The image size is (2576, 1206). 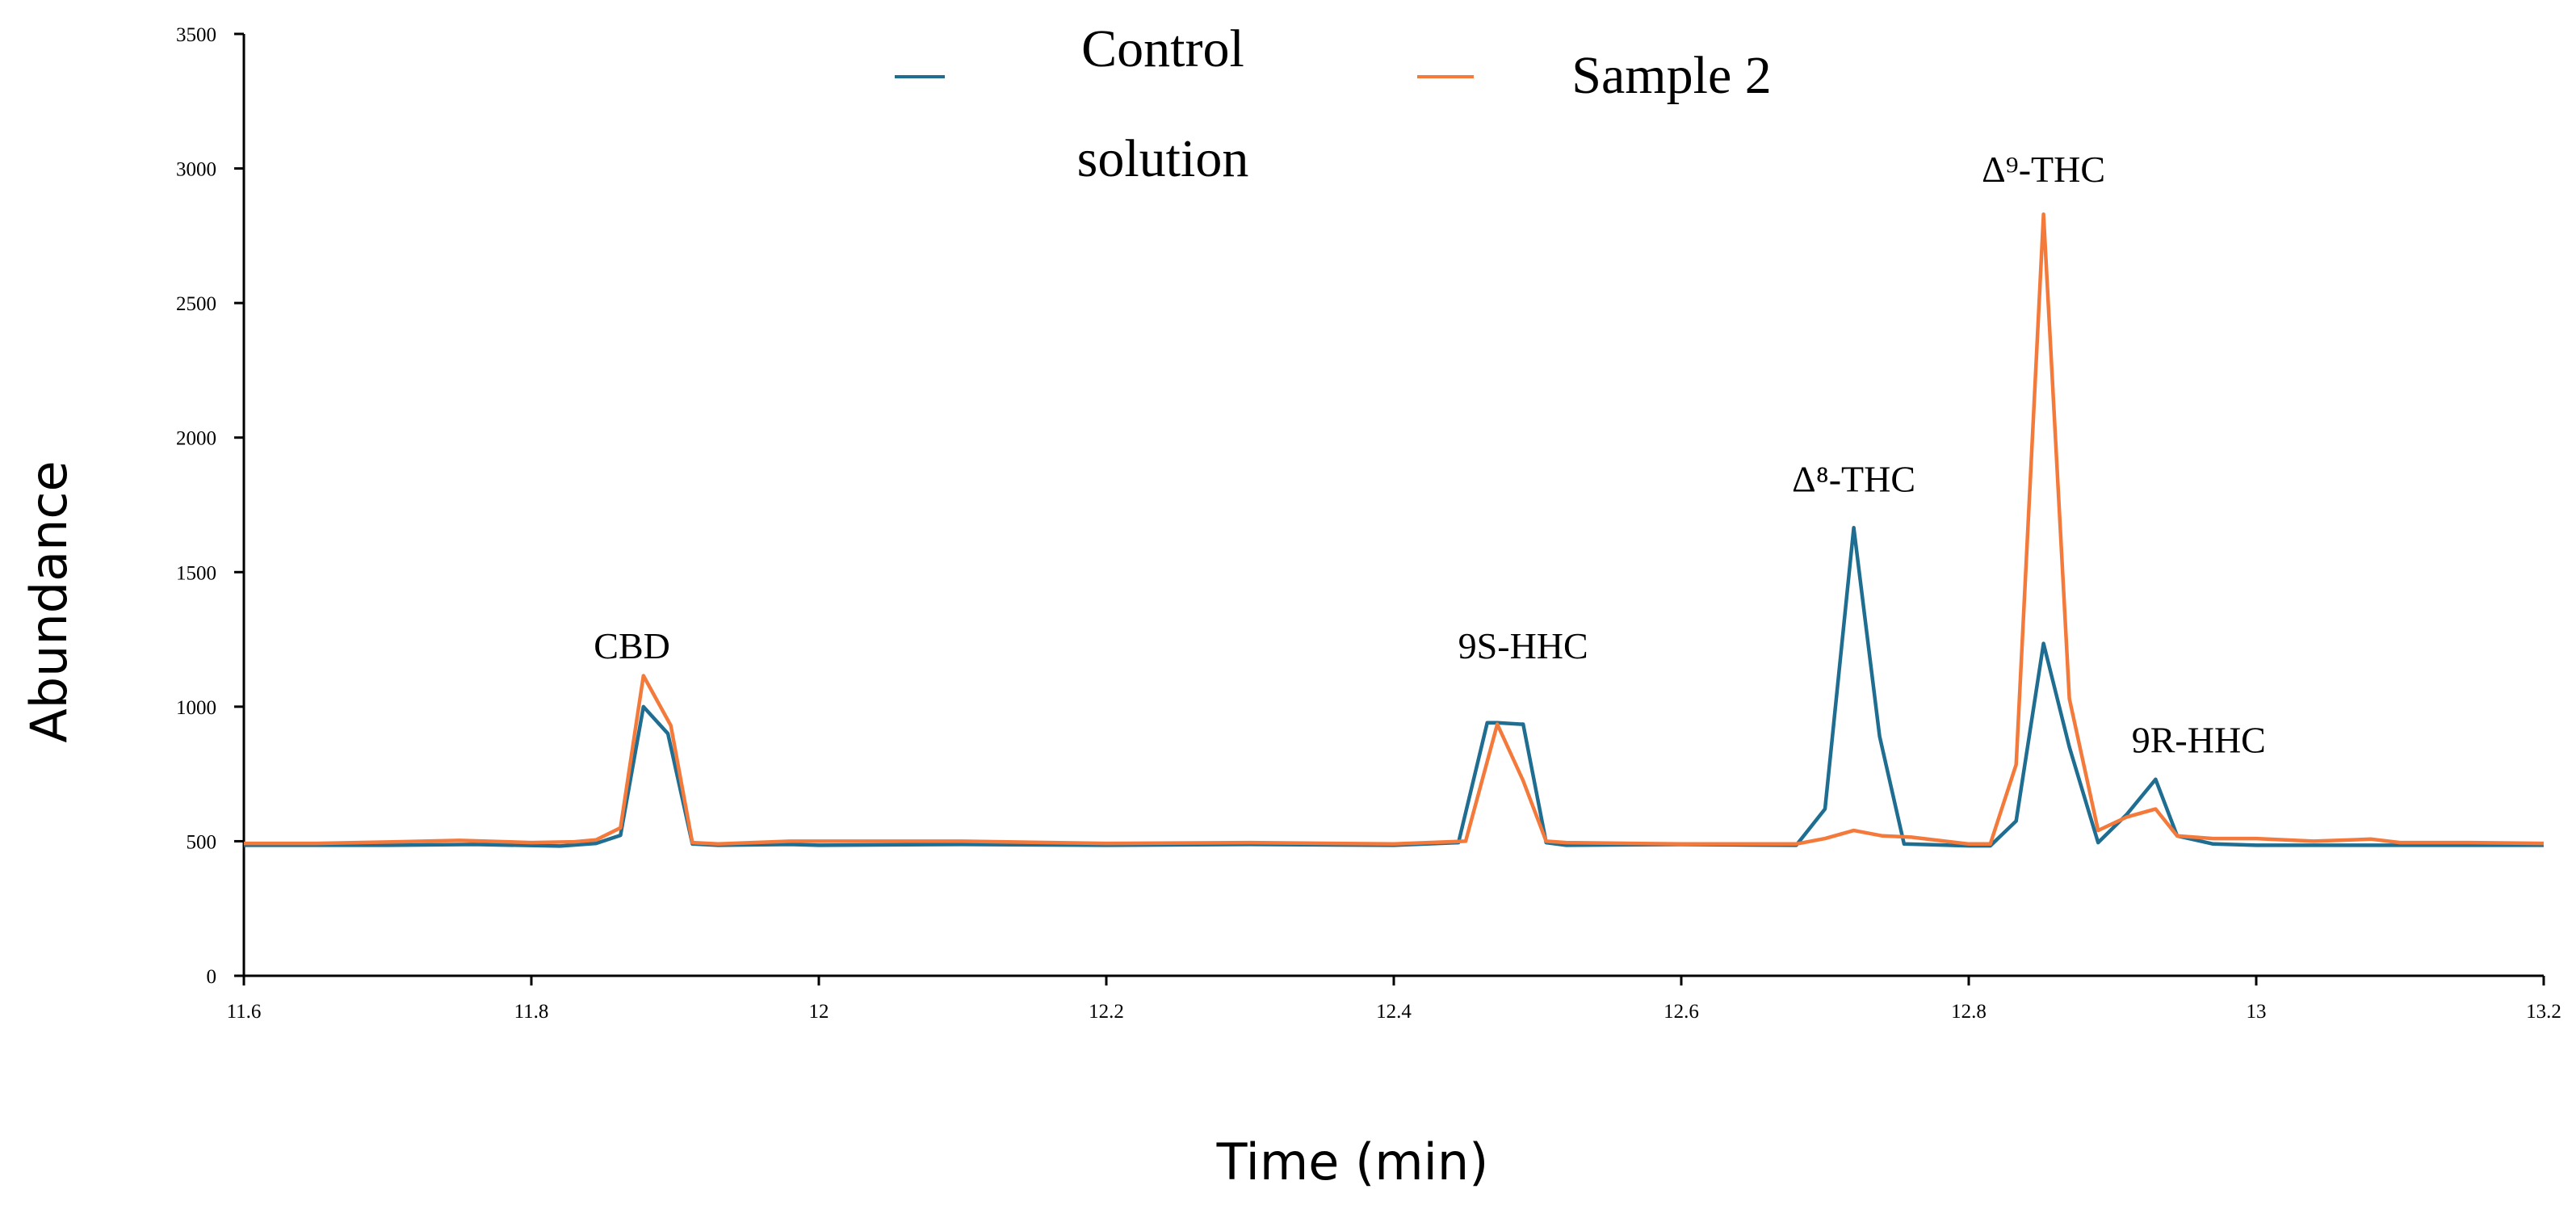 I want to click on y-tick-label: 3000, so click(x=196, y=170).